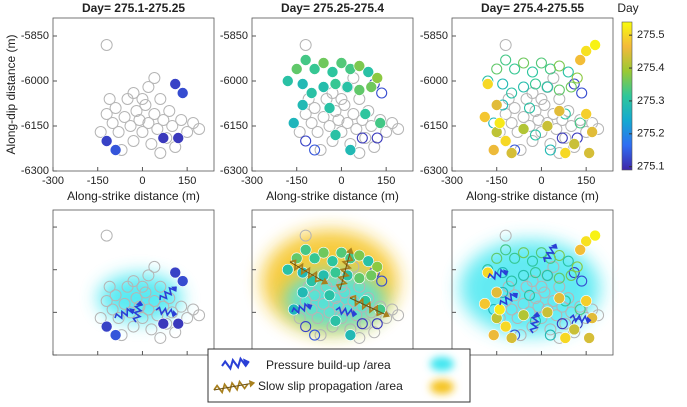  I want to click on y-axis-label: Along-dip distance (m), so click(11, 94).